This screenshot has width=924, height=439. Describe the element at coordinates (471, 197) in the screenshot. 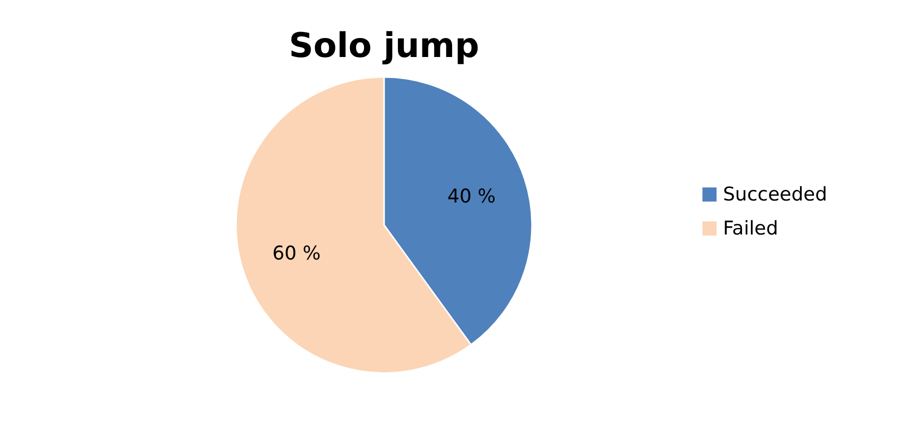

I see `data-label: 40 %` at that location.